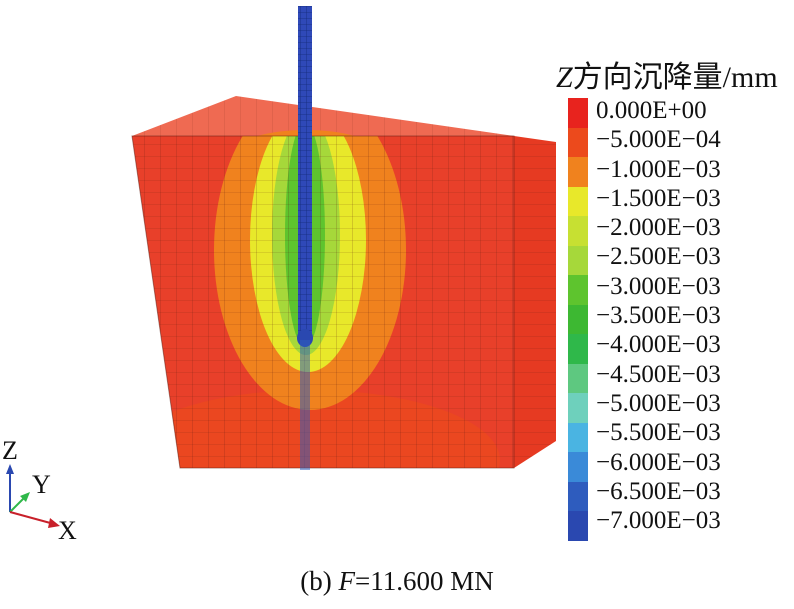 The width and height of the screenshot is (794, 609). I want to click on legend-label: −5.500E−03, so click(658, 433).